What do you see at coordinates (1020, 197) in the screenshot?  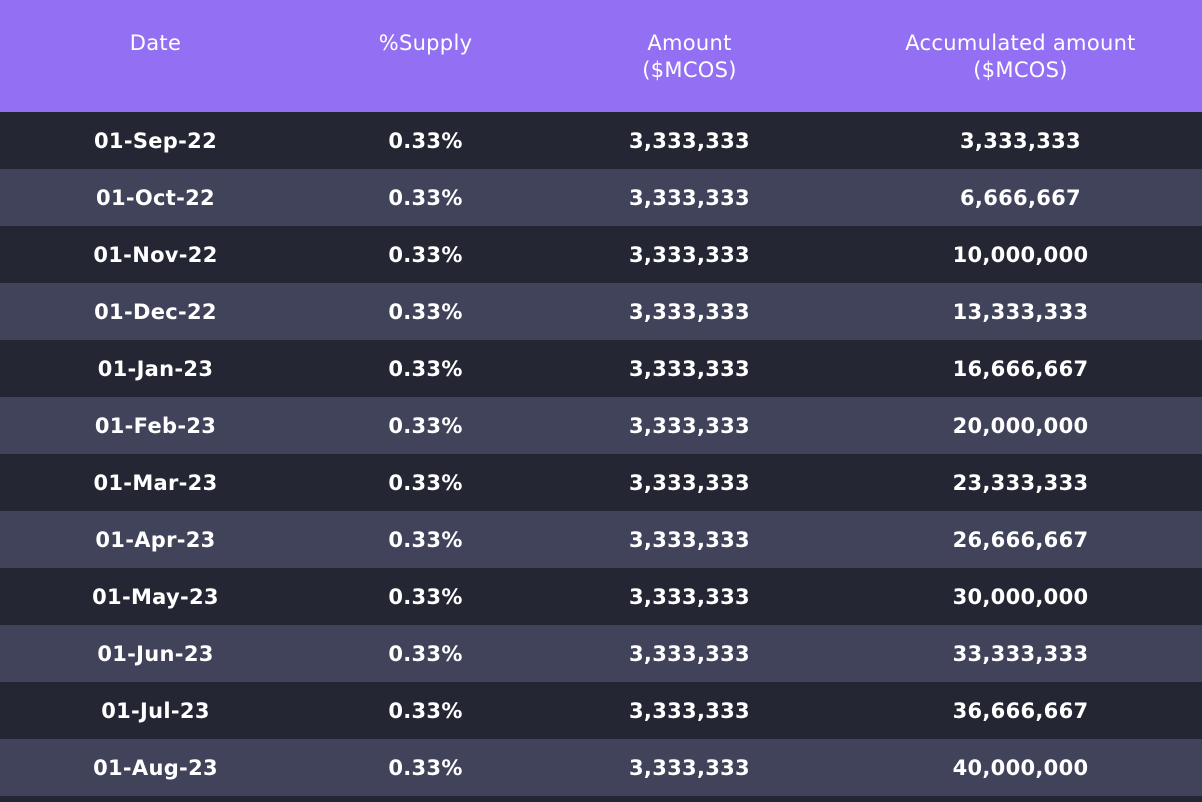 I see `accumulated-cell: 6,666,667` at bounding box center [1020, 197].